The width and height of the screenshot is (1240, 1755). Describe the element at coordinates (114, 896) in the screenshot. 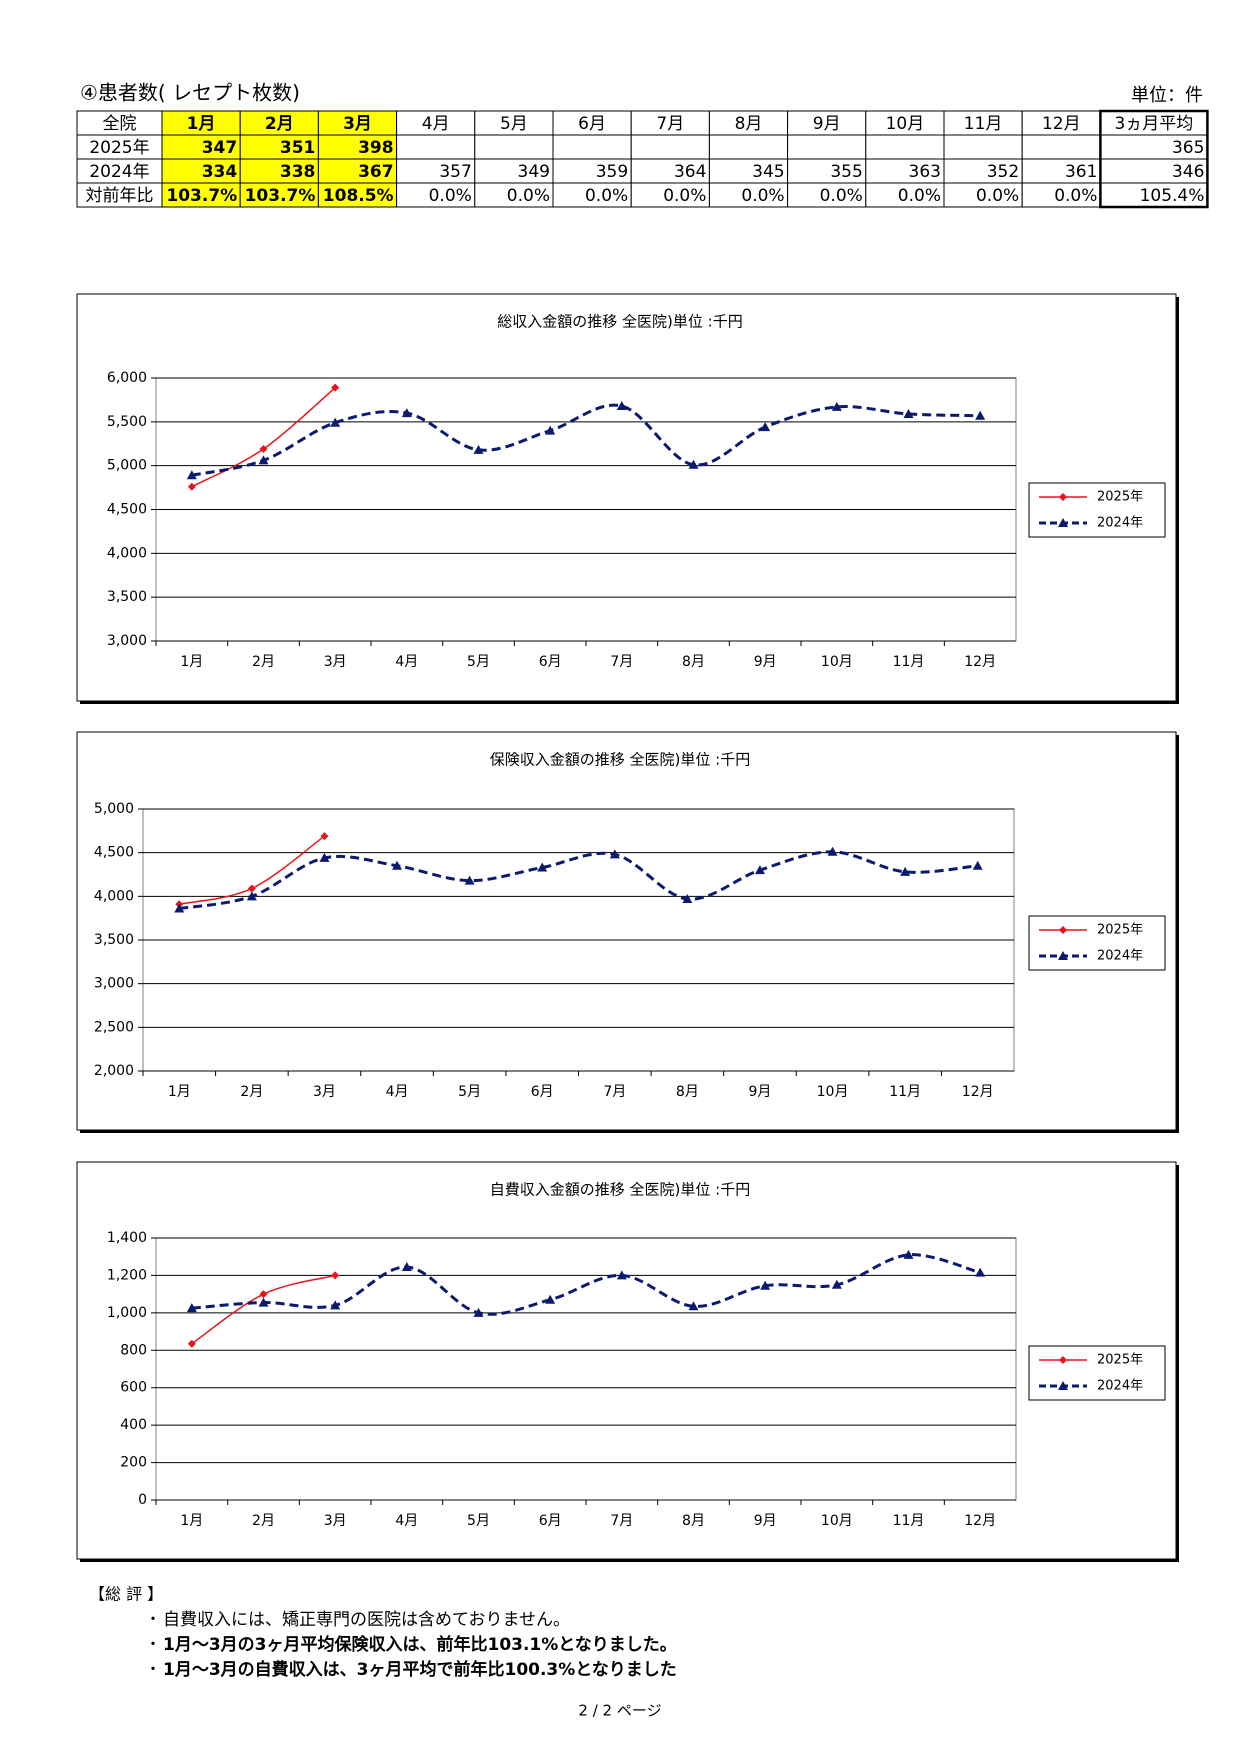

I see `y-tick-label: 4,000` at that location.